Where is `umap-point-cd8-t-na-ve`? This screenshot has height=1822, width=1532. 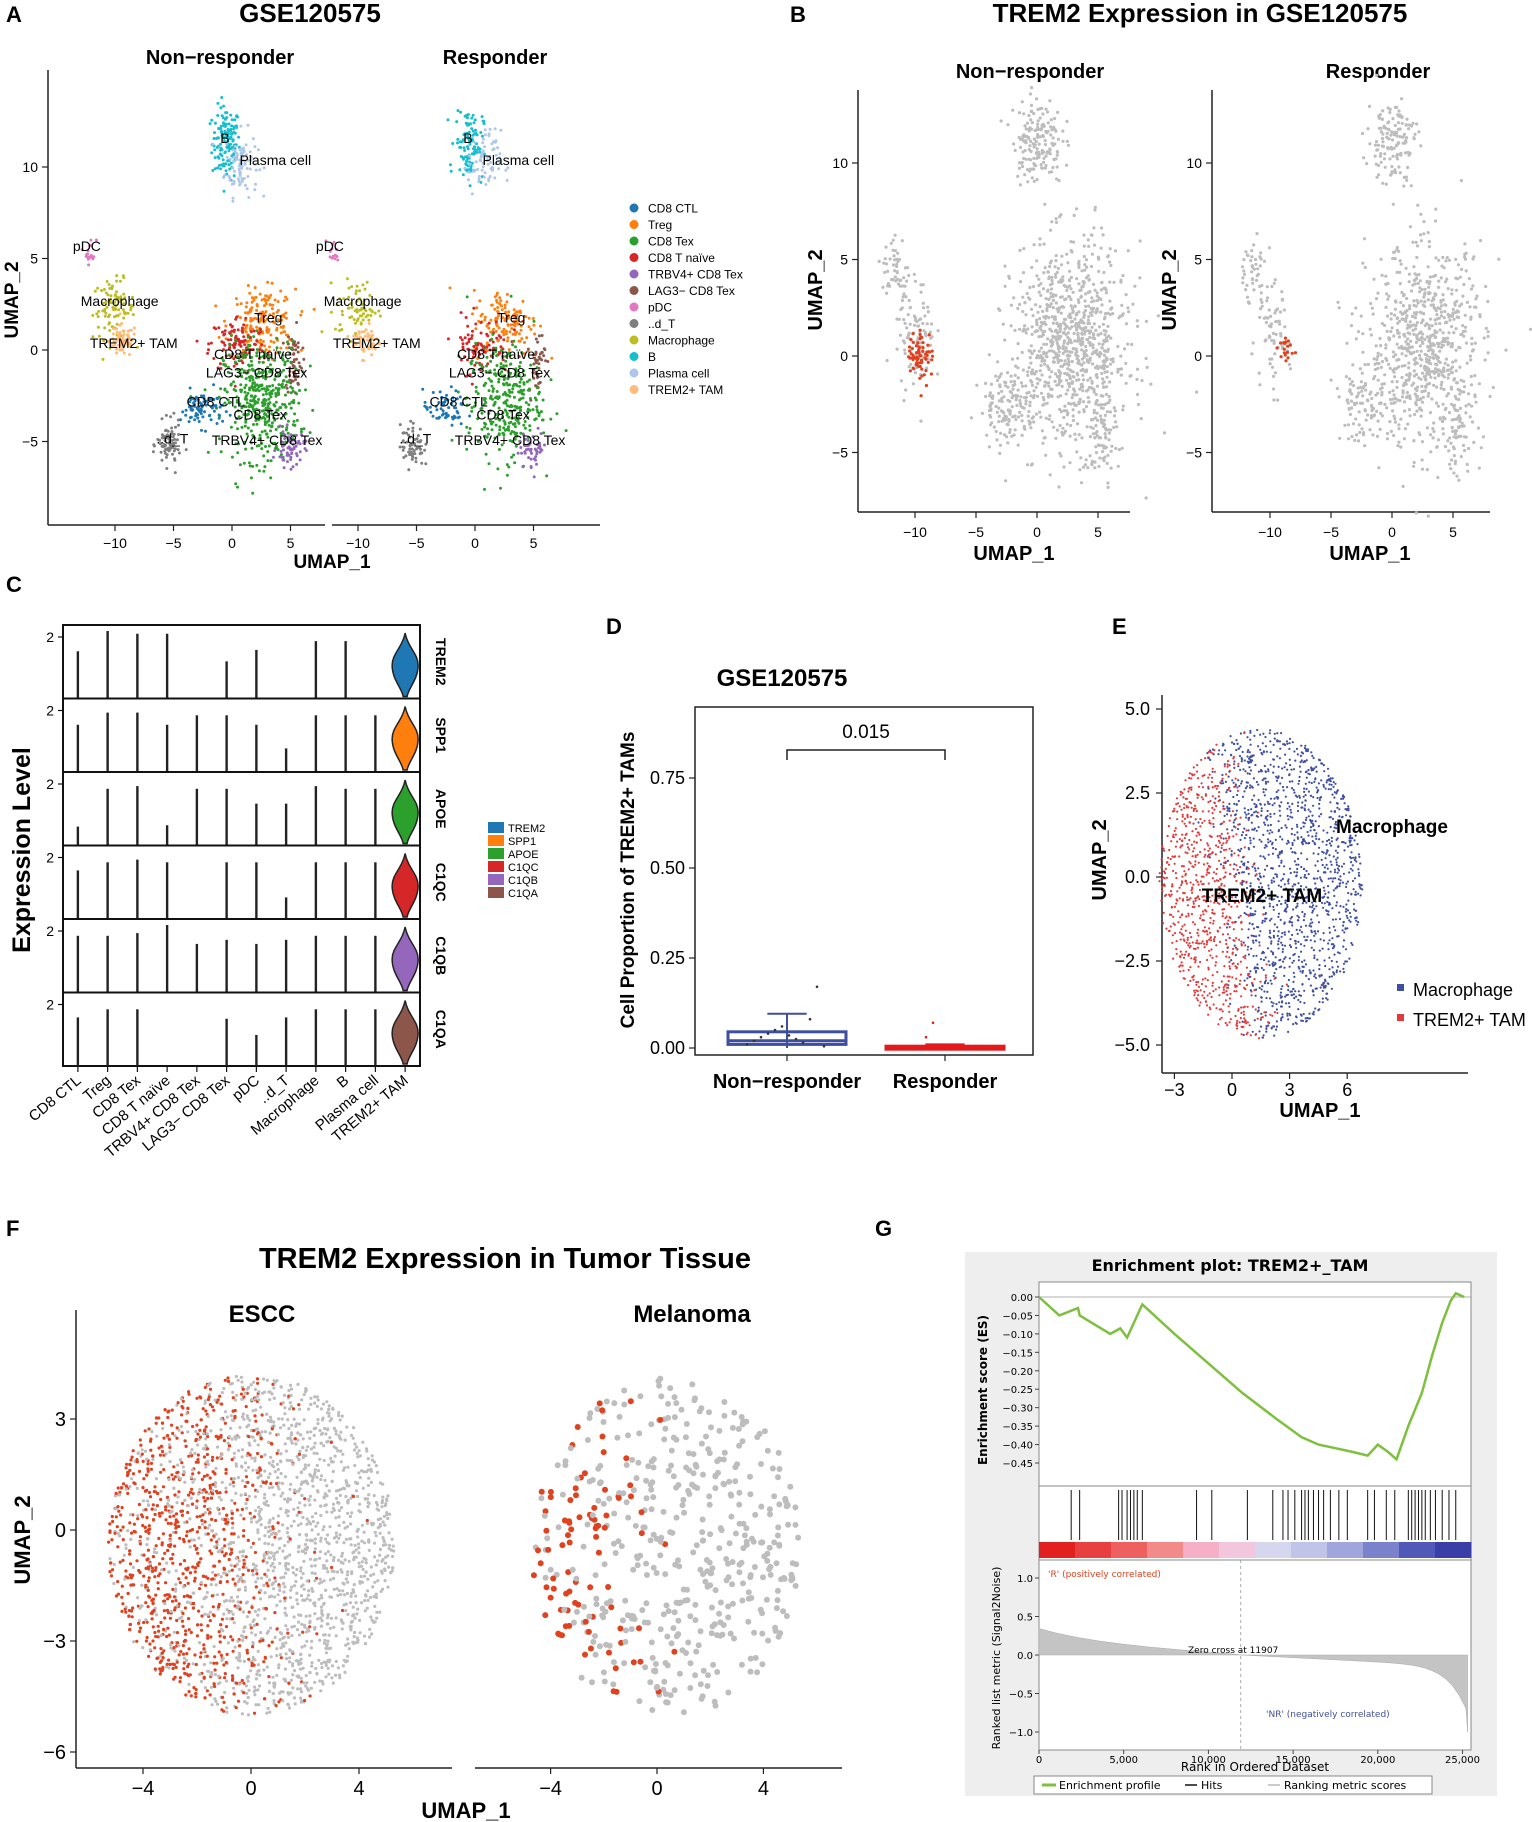
umap-point-cd8-t-na-ve is located at coordinates (465, 338).